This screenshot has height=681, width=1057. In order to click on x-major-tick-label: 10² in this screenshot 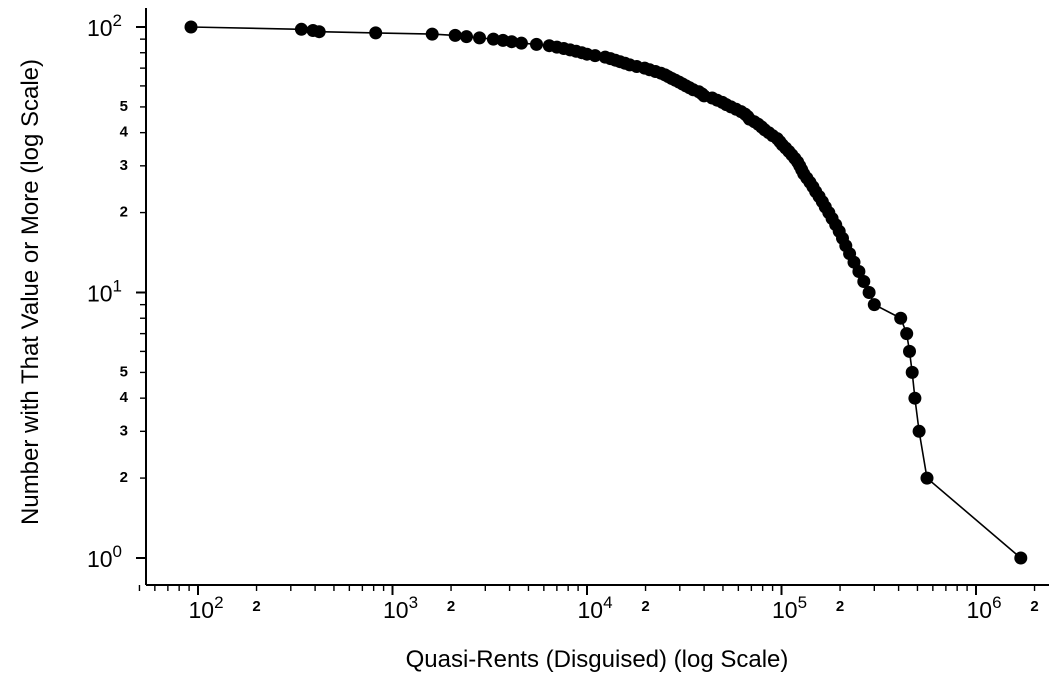, I will do `click(205, 608)`.